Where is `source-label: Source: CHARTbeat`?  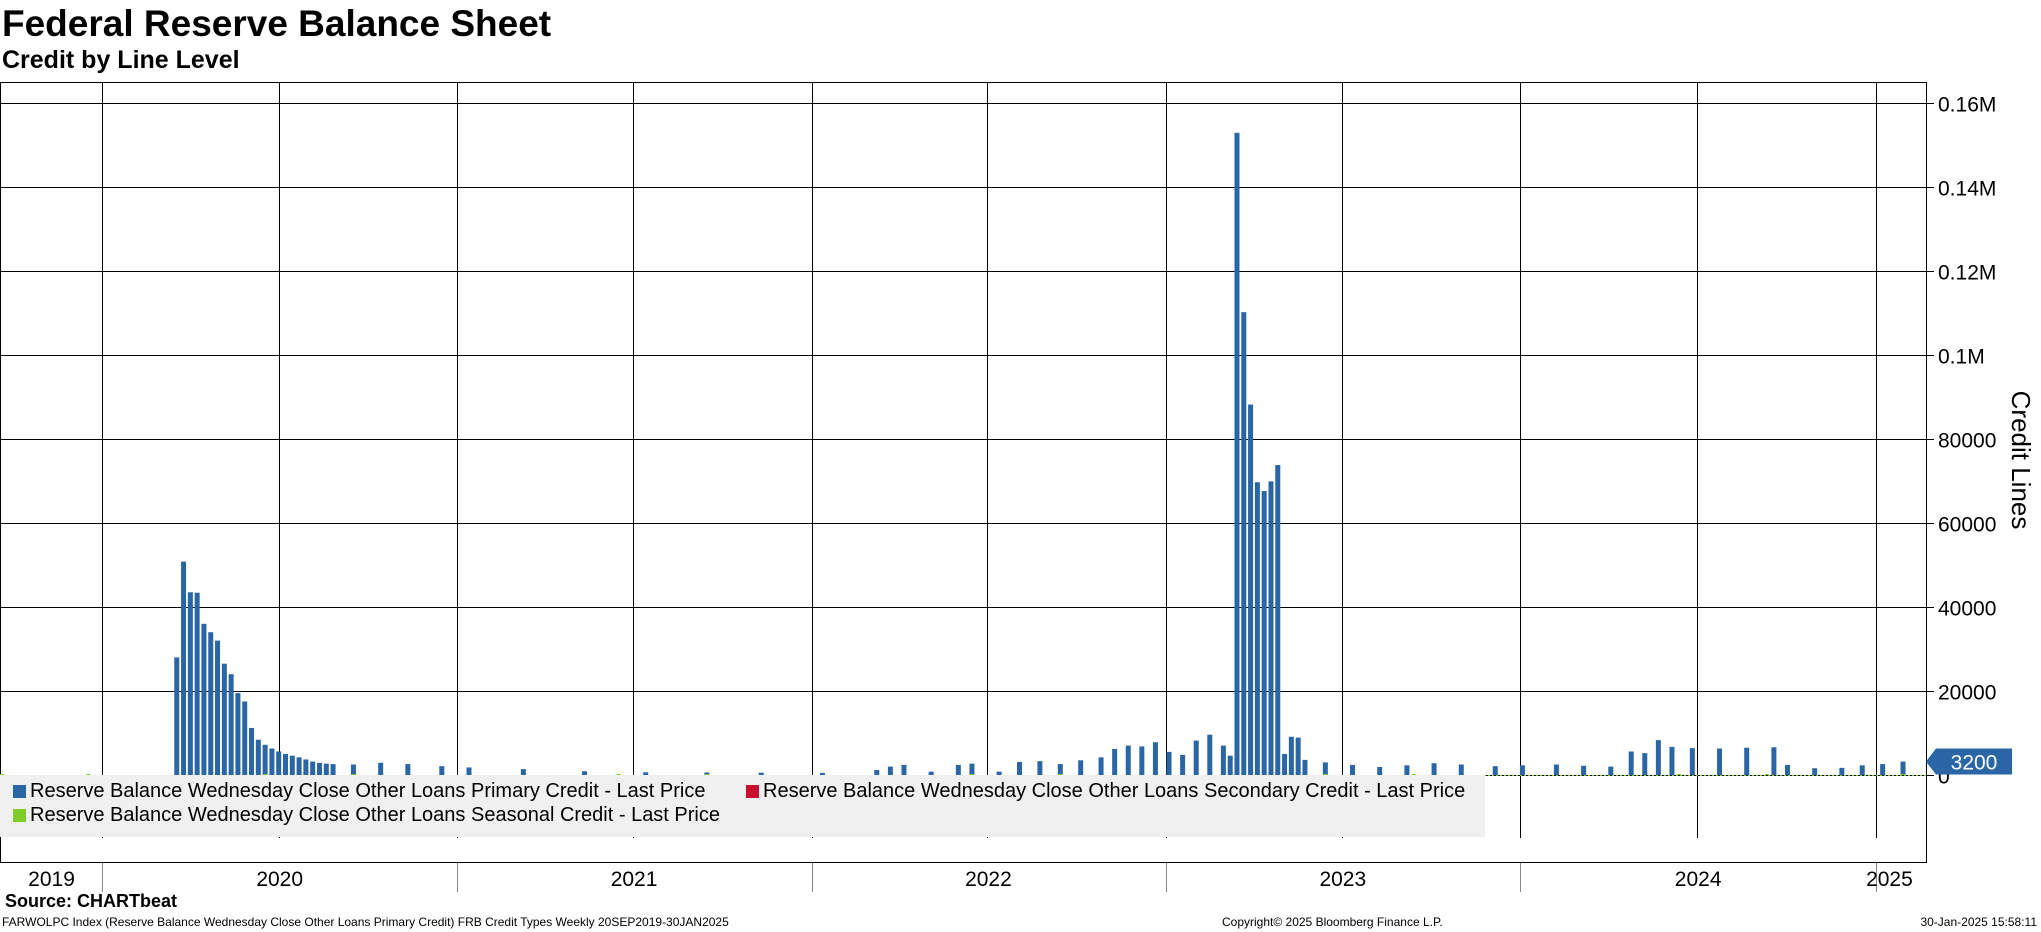
source-label: Source: CHARTbeat is located at coordinates (91, 901).